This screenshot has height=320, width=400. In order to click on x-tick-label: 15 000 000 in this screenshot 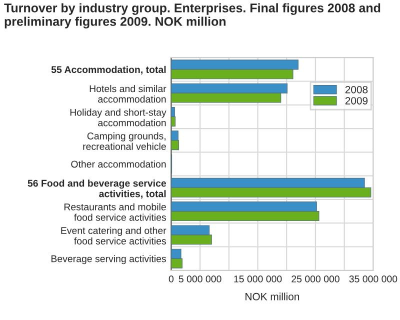, I will do `click(258, 279)`.